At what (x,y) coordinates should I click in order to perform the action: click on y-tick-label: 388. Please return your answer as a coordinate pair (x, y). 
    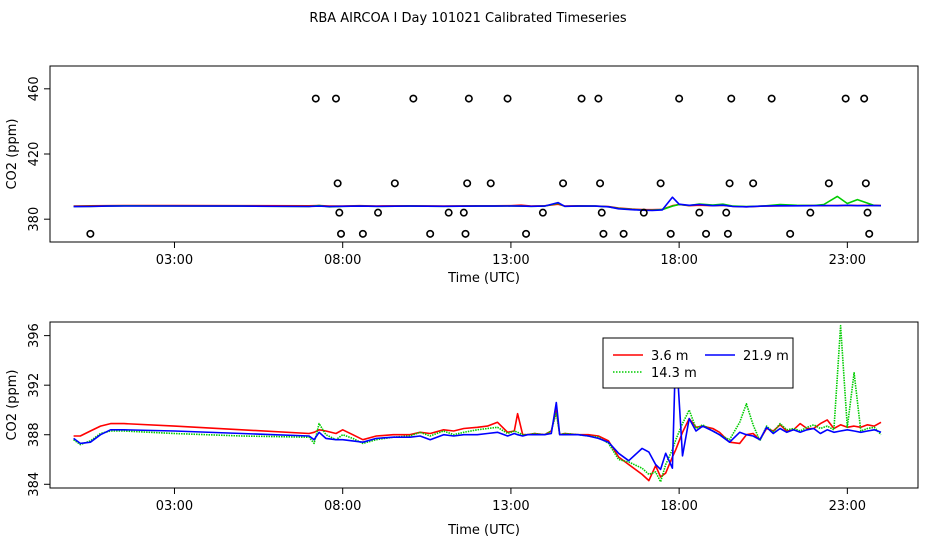
    Looking at the image, I should click on (34, 434).